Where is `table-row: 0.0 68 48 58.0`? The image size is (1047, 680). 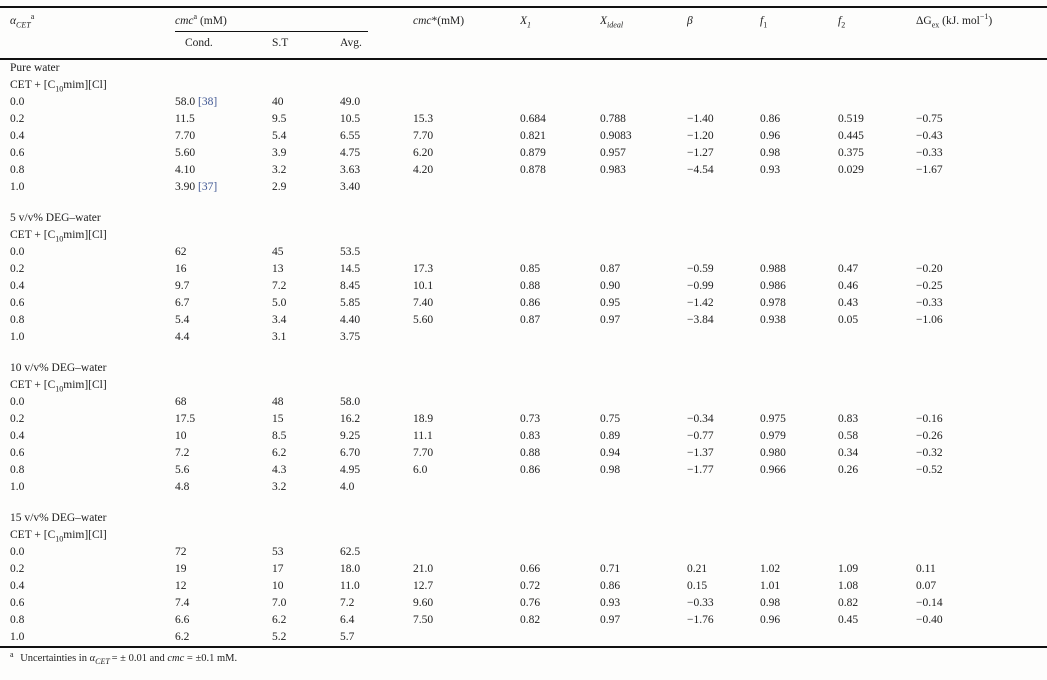 table-row: 0.0 68 48 58.0 is located at coordinates (523, 402).